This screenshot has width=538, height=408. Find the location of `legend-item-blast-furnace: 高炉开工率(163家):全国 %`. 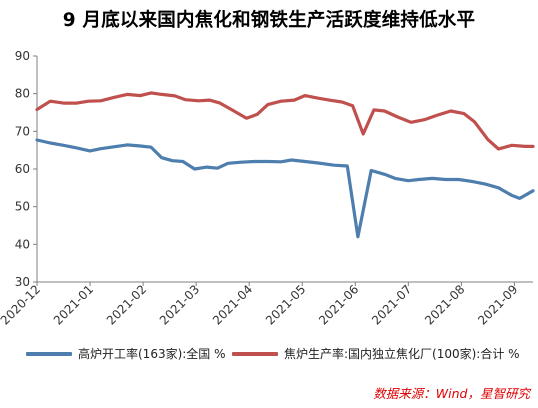

legend-item-blast-furnace: 高炉开工率(163家):全国 % is located at coordinates (126, 353).